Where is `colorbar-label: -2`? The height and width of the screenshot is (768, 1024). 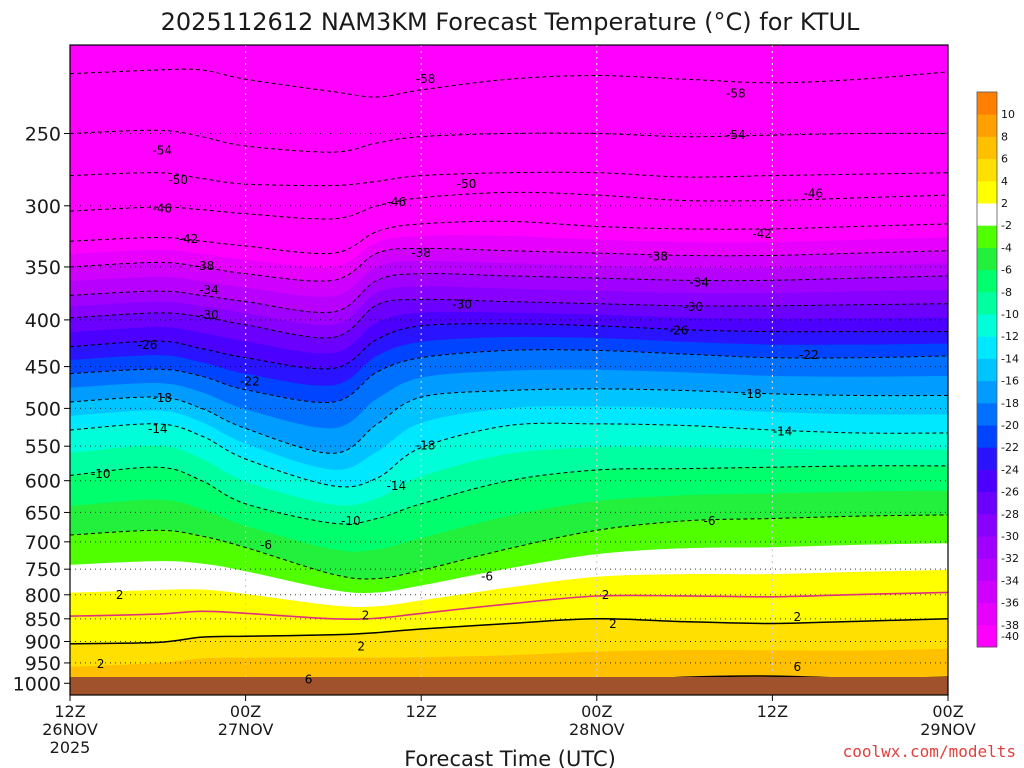
colorbar-label: -2 is located at coordinates (1006, 225).